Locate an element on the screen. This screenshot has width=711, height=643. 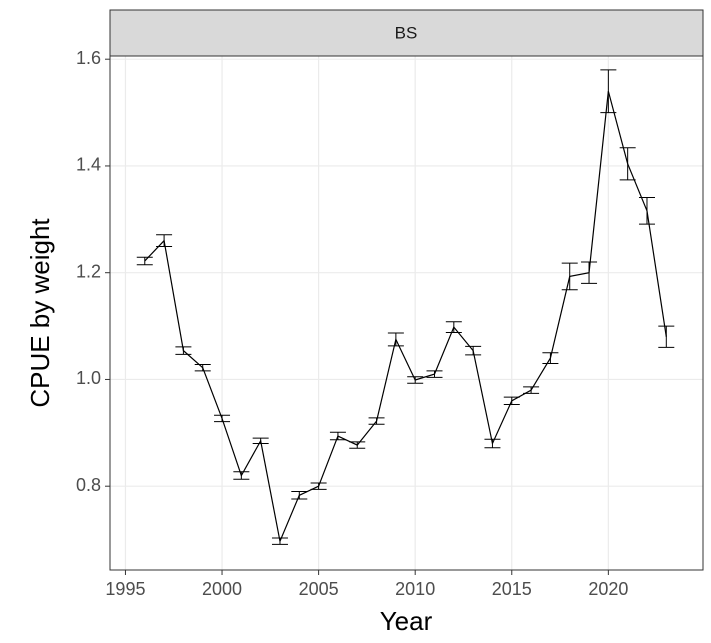
facet-strip is located at coordinates (406, 33).